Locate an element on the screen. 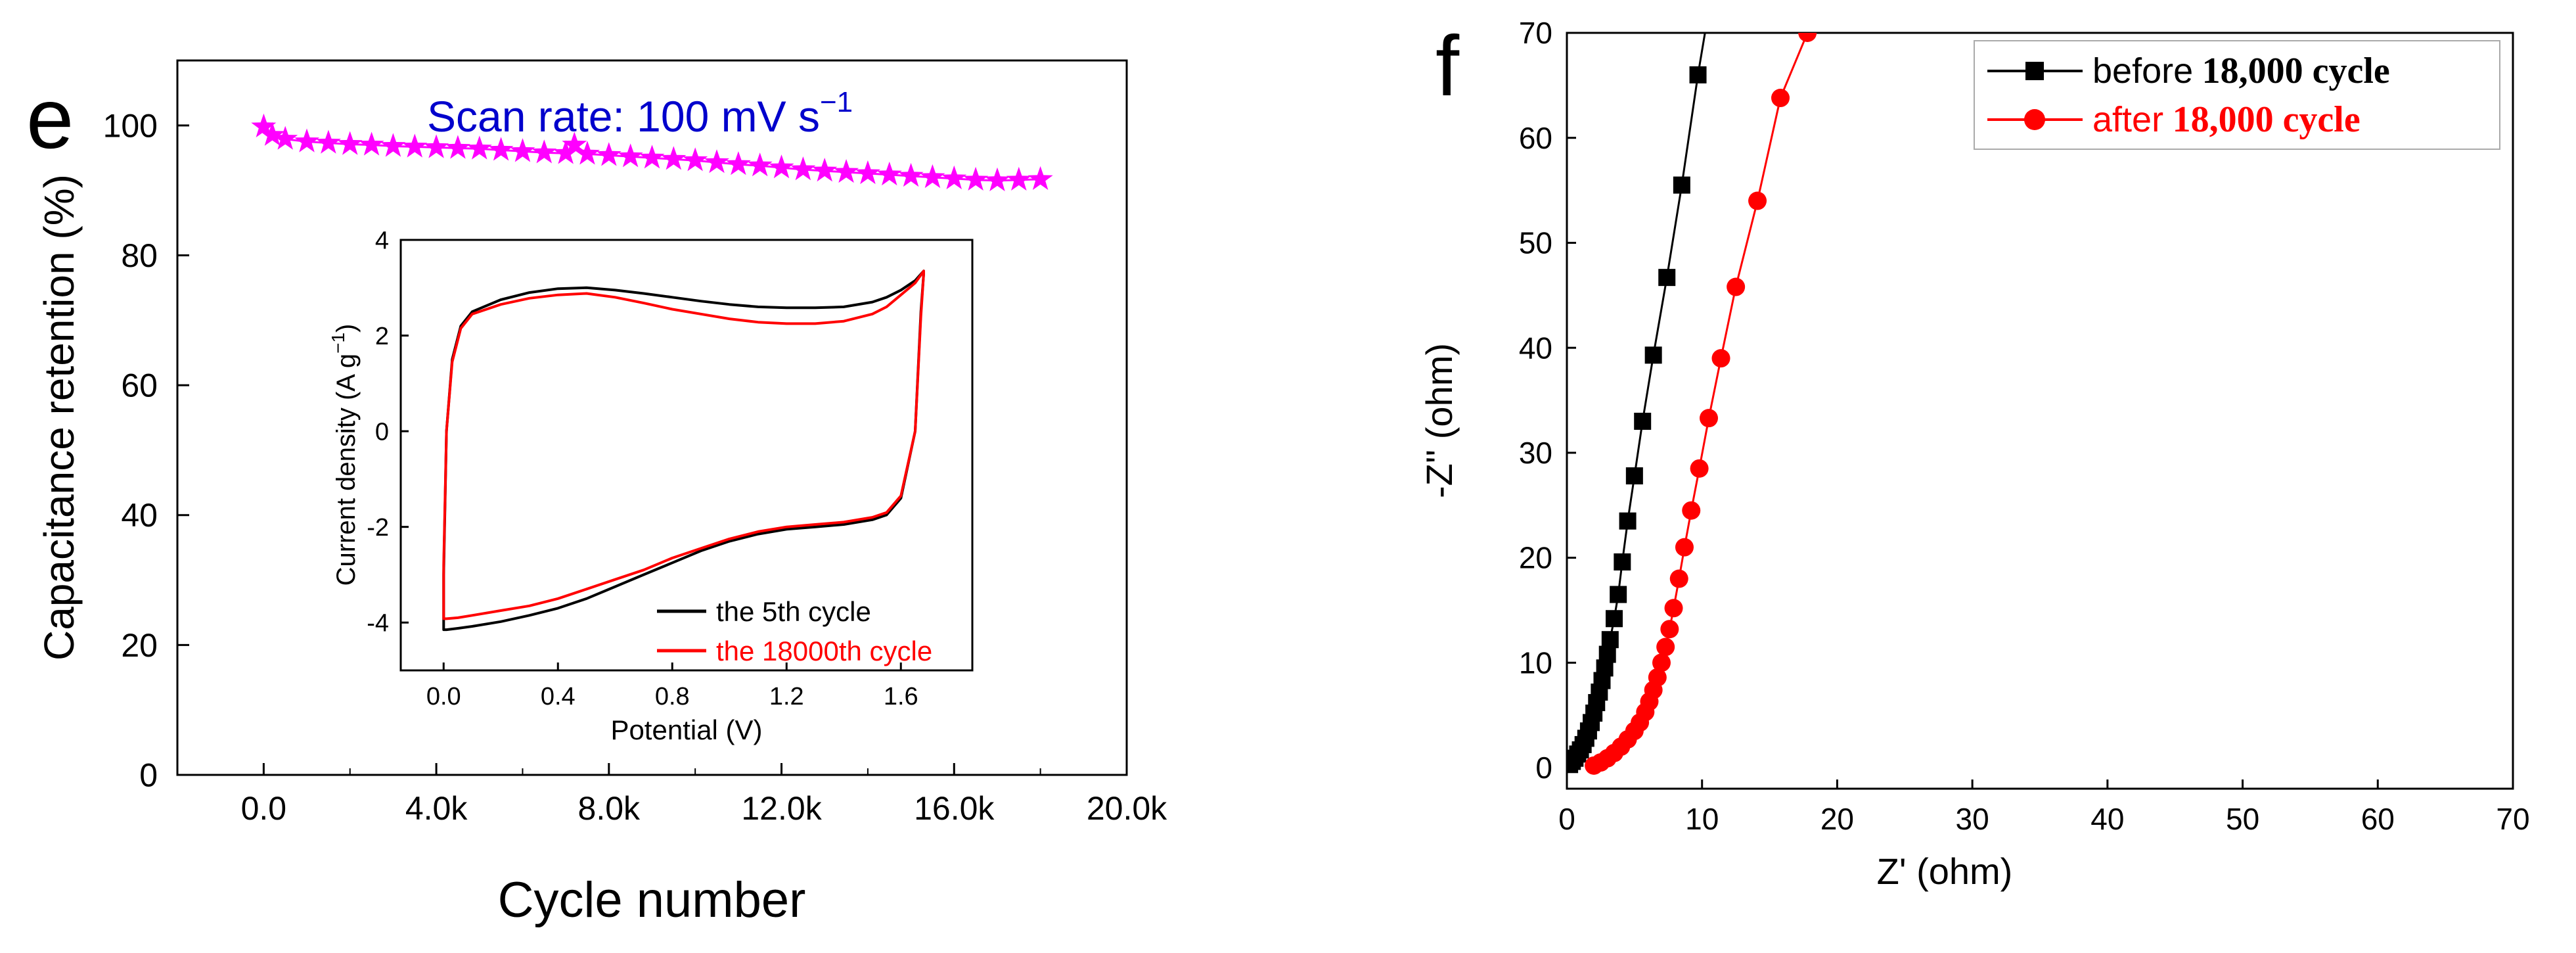 This screenshot has height=953, width=2576. f-x-tick-label: 70 is located at coordinates (2512, 819).